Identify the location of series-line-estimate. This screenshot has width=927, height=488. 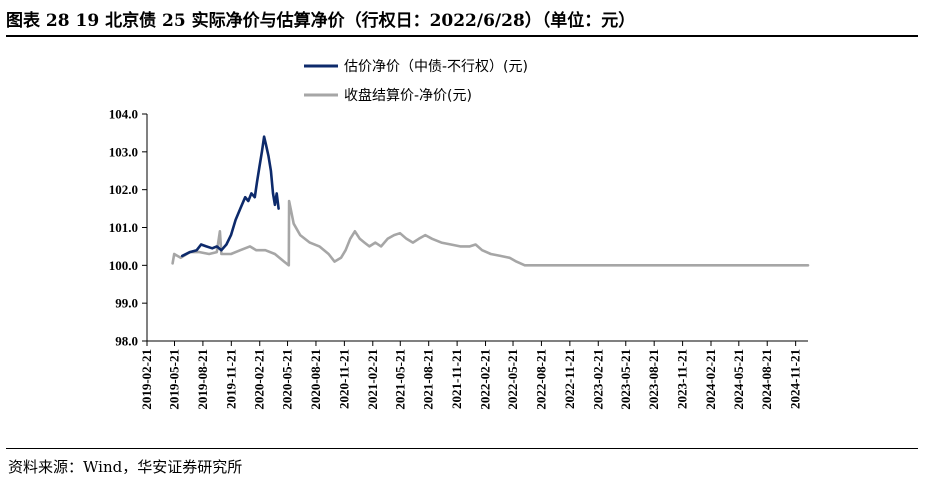
(230, 196).